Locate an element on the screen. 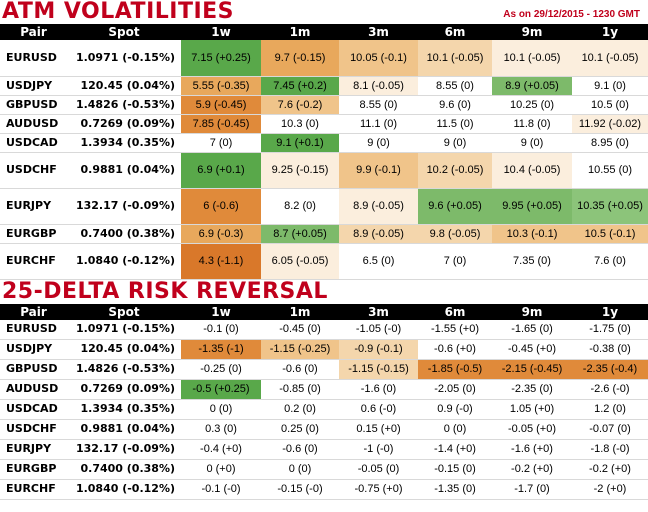 This screenshot has height=512, width=648. value-cell-1w: 6 (-0.6) is located at coordinates (221, 206).